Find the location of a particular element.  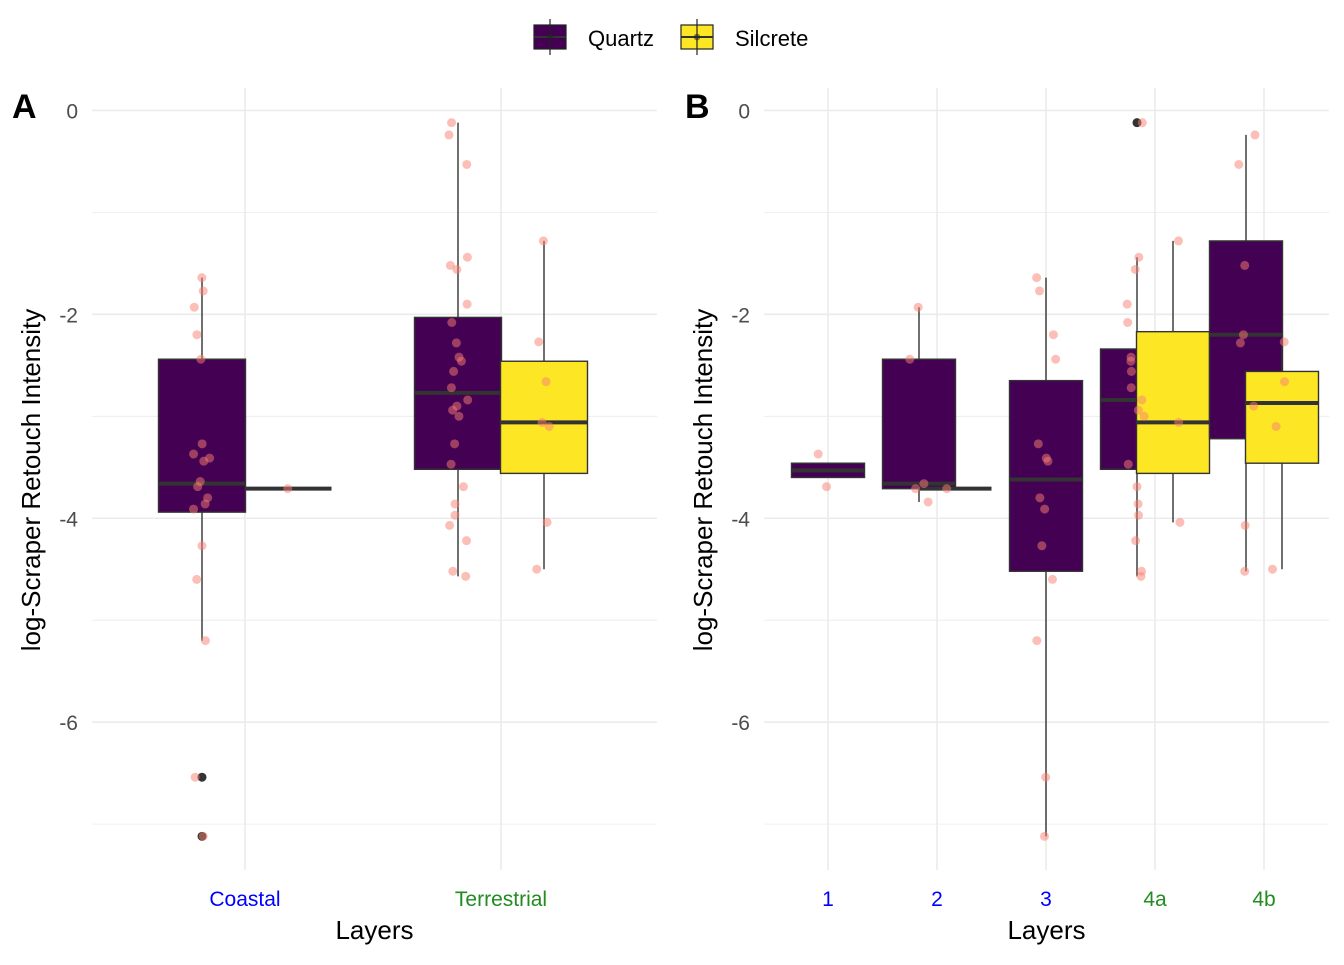

box-silcrete-4b is located at coordinates (1282, 417).